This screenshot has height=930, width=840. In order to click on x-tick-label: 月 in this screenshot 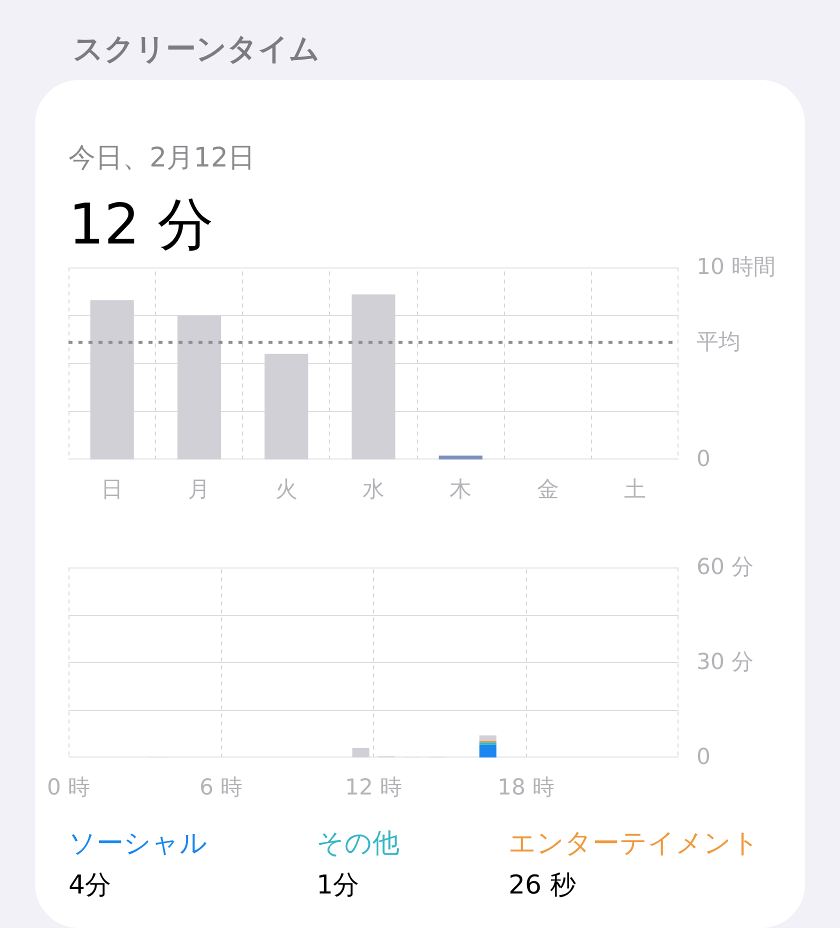, I will do `click(199, 490)`.